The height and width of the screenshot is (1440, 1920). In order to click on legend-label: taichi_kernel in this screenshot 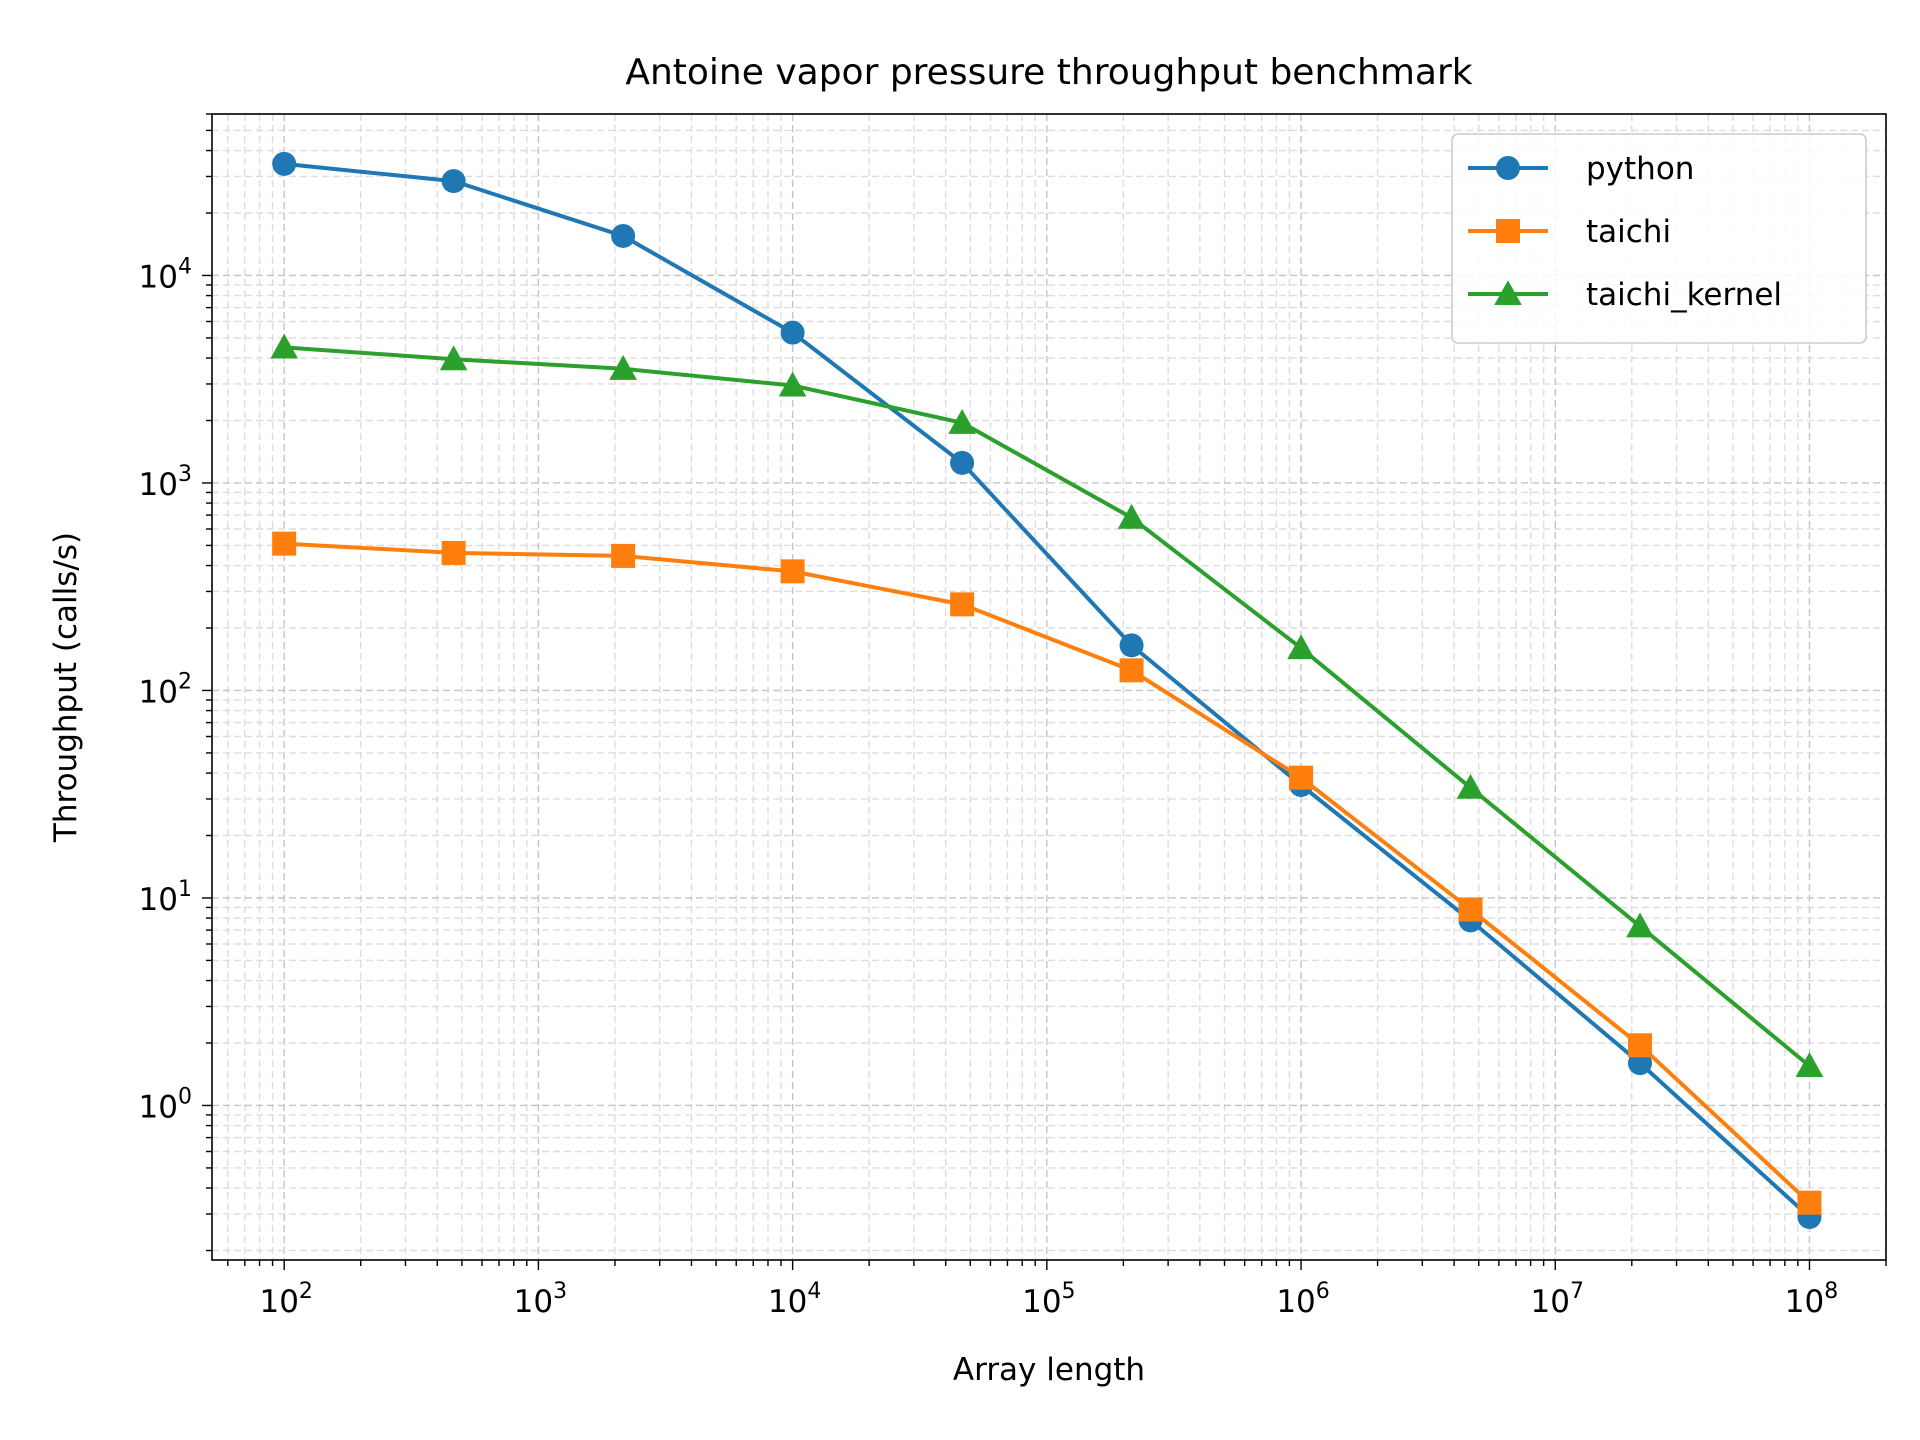, I will do `click(1684, 295)`.